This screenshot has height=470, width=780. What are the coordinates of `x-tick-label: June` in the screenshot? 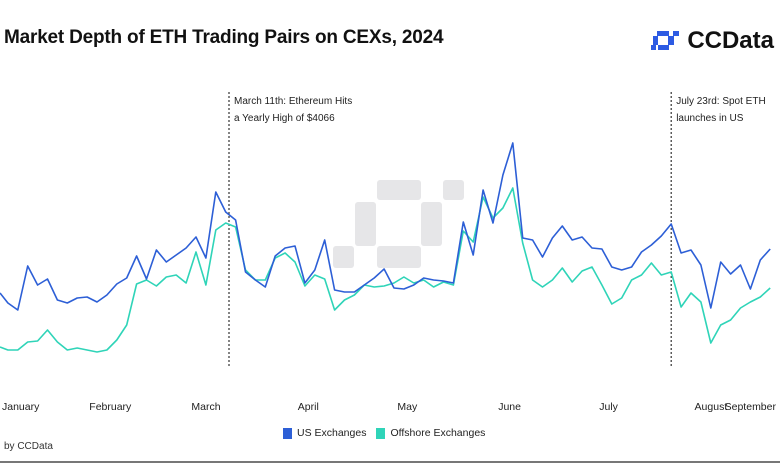 It's located at (509, 407).